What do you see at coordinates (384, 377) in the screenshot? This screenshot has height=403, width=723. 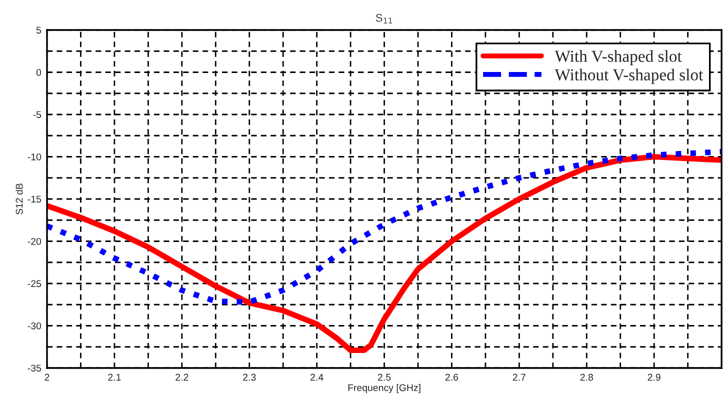 I see `x-tick-label: 2.5` at bounding box center [384, 377].